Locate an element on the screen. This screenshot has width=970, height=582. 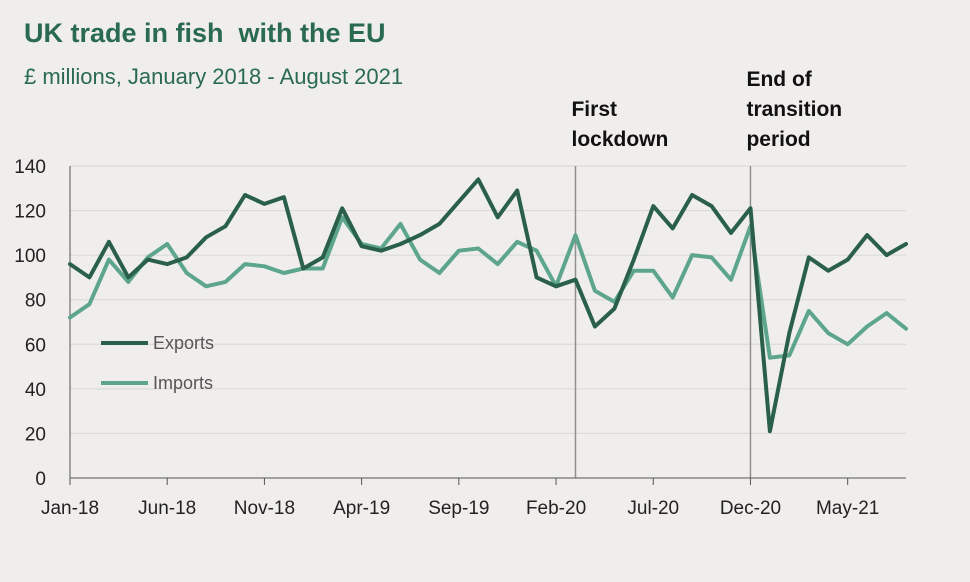
x-tick-label: May-21 is located at coordinates (847, 508).